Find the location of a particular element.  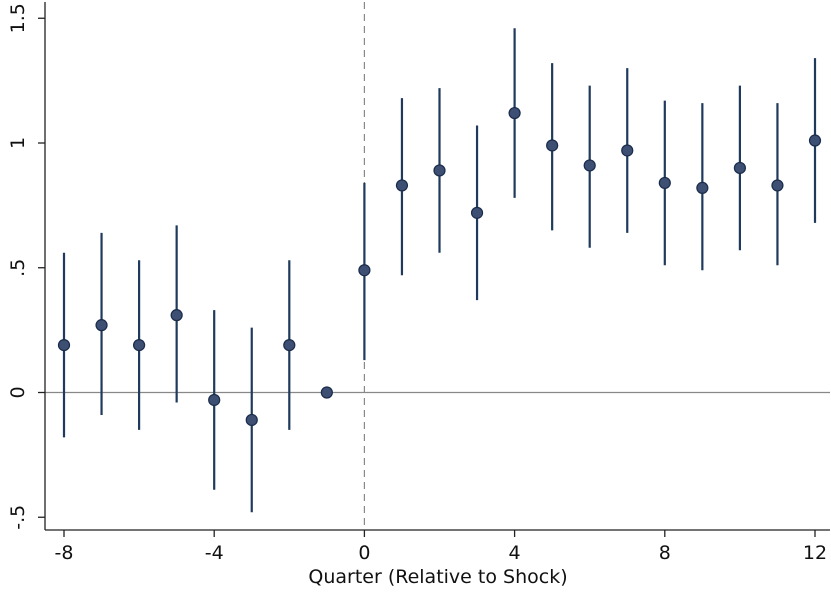

x-tick-label: 8 is located at coordinates (665, 553).